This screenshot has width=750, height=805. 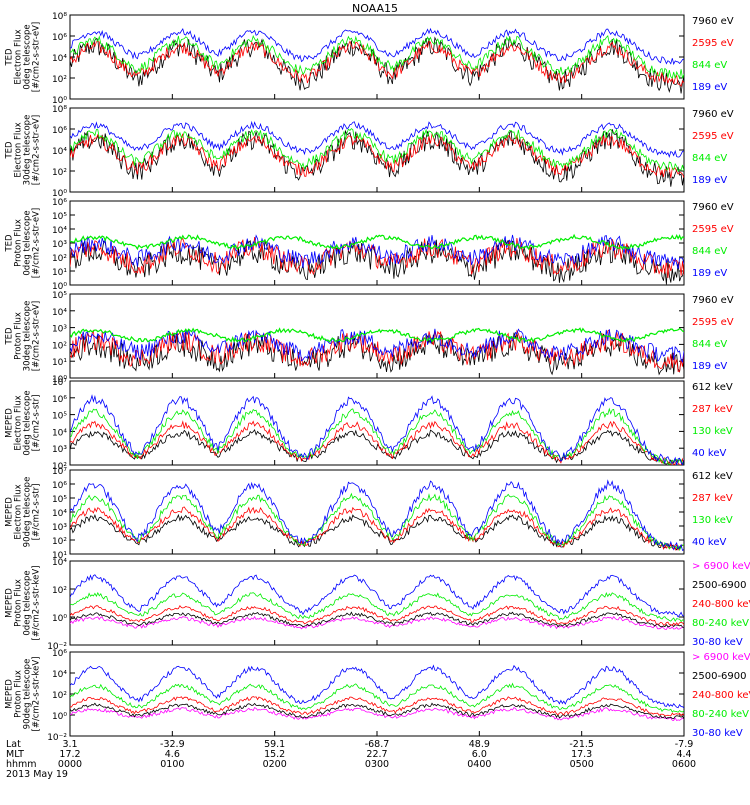 I want to click on legend-entry: 2500-6900, so click(x=719, y=585).